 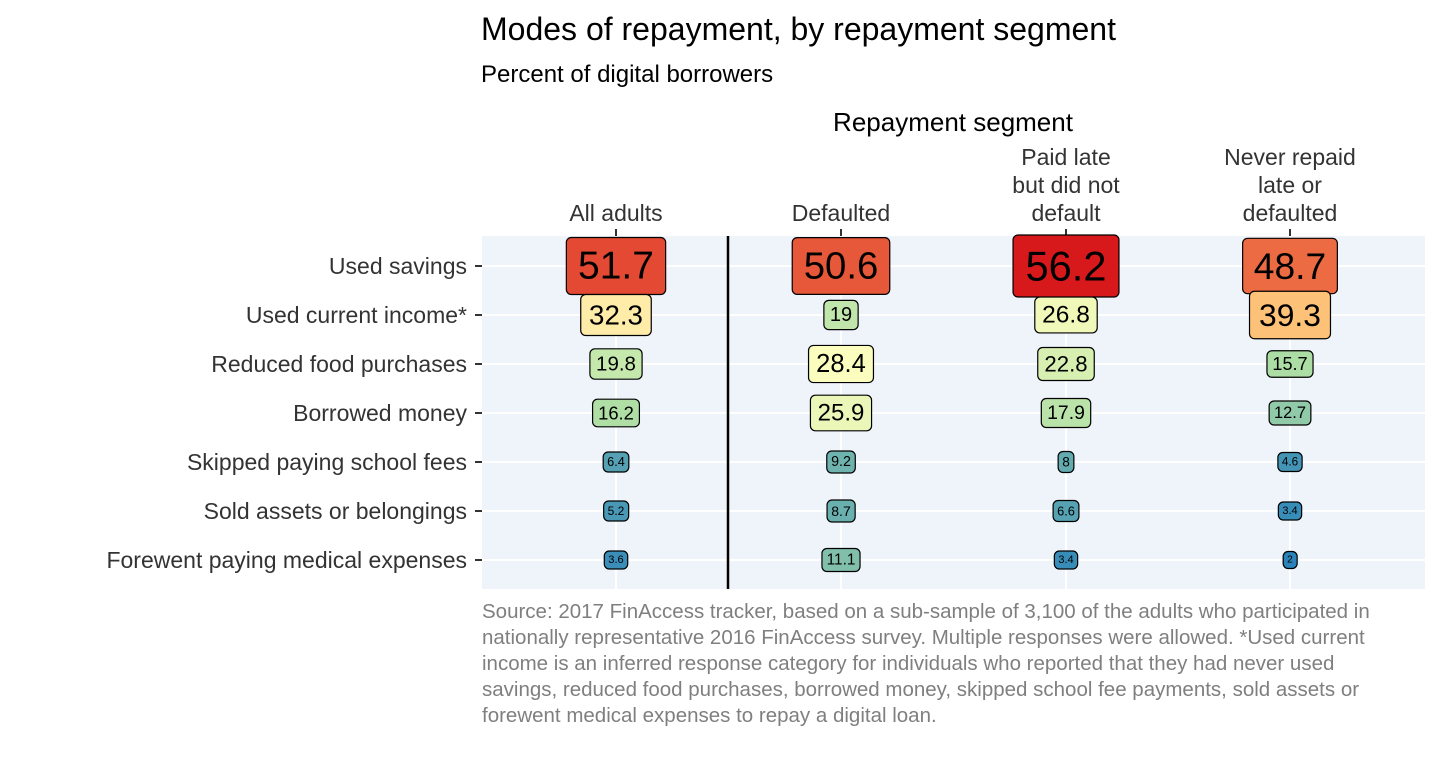 What do you see at coordinates (616, 266) in the screenshot?
I see `value-cell: 51.7` at bounding box center [616, 266].